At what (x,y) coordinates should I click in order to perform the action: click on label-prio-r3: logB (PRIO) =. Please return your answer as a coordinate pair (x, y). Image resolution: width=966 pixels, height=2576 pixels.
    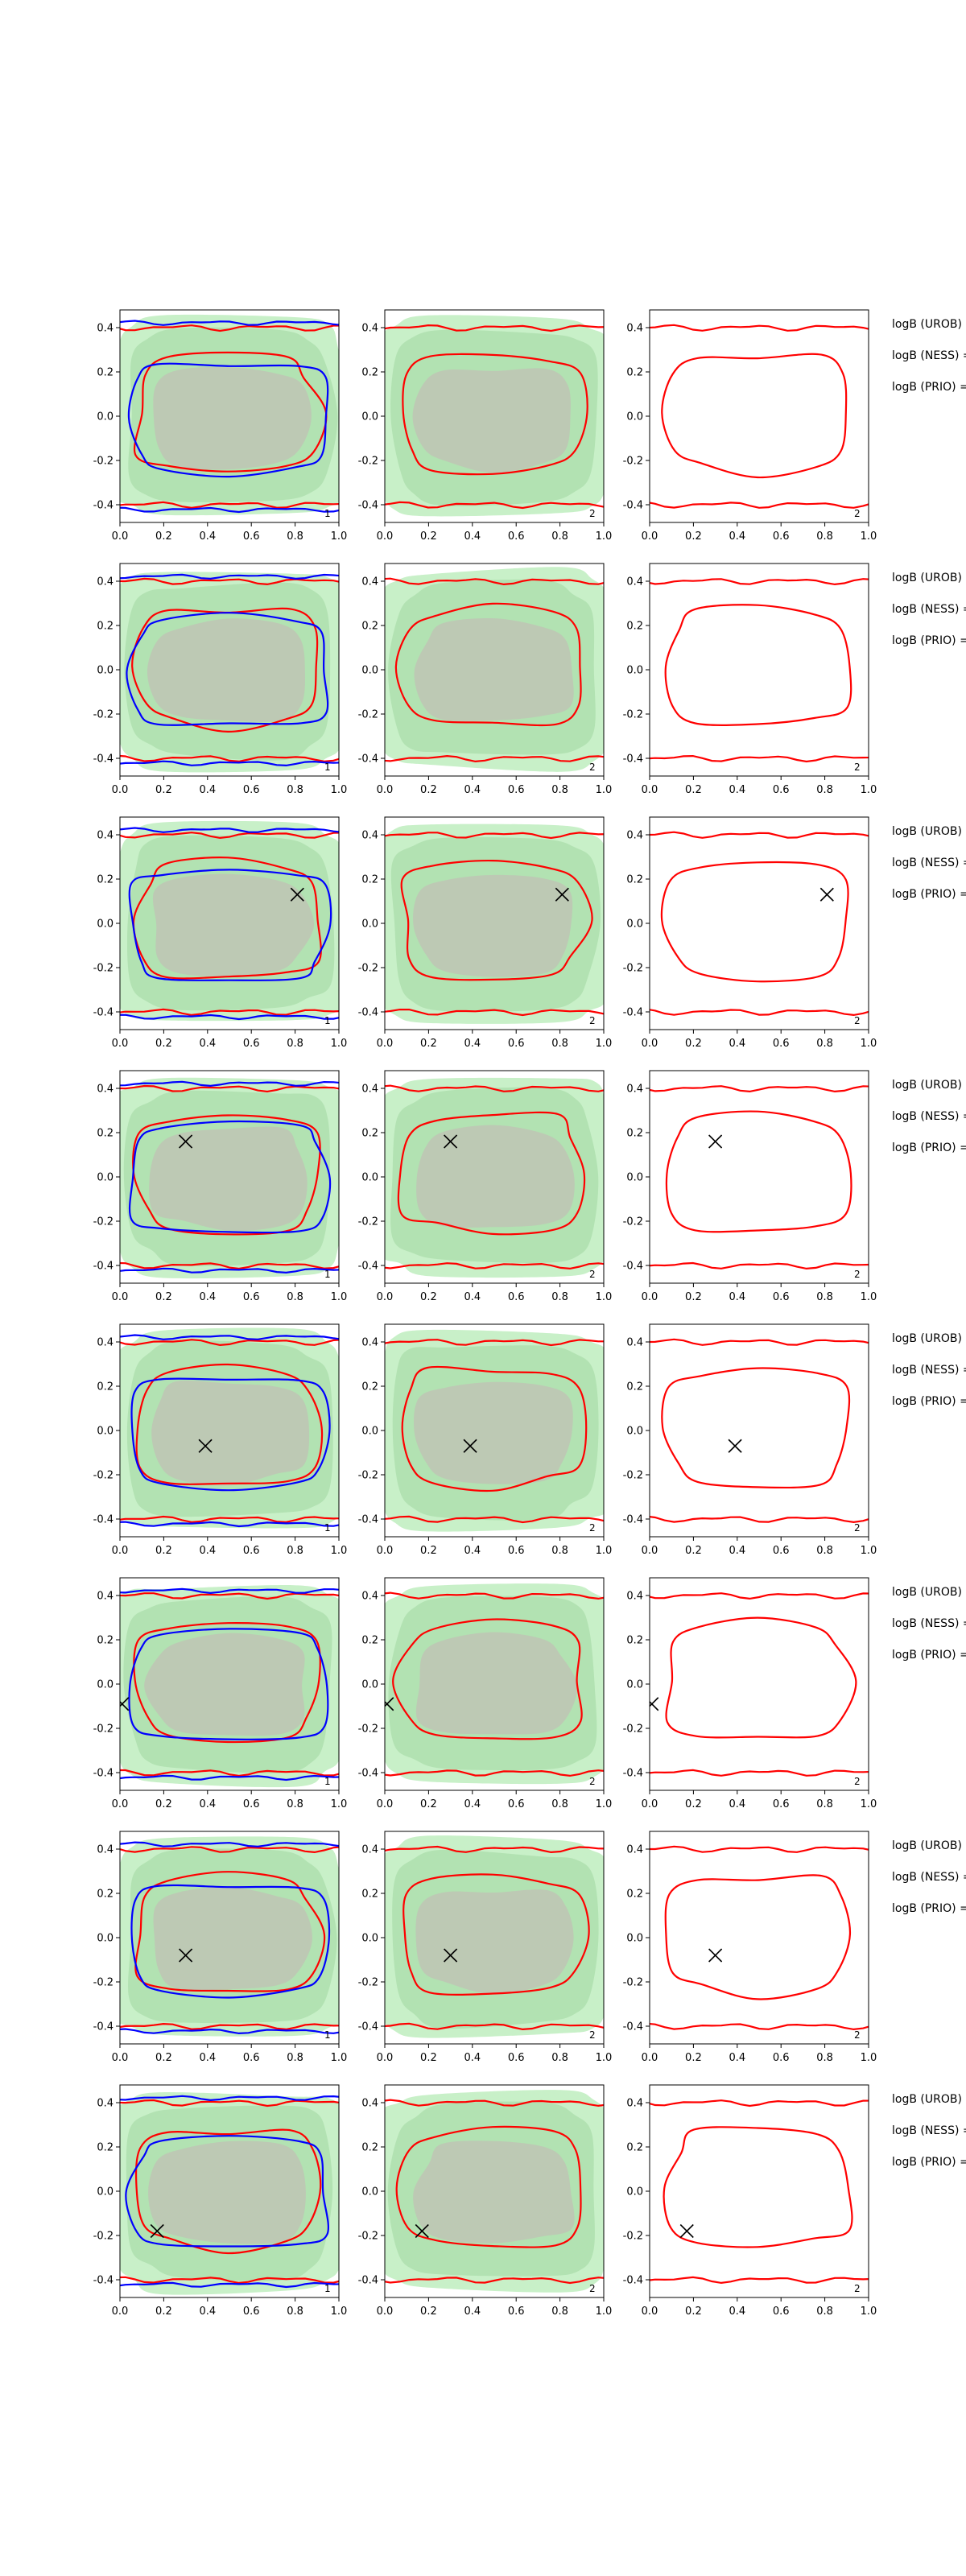
    Looking at the image, I should click on (929, 894).